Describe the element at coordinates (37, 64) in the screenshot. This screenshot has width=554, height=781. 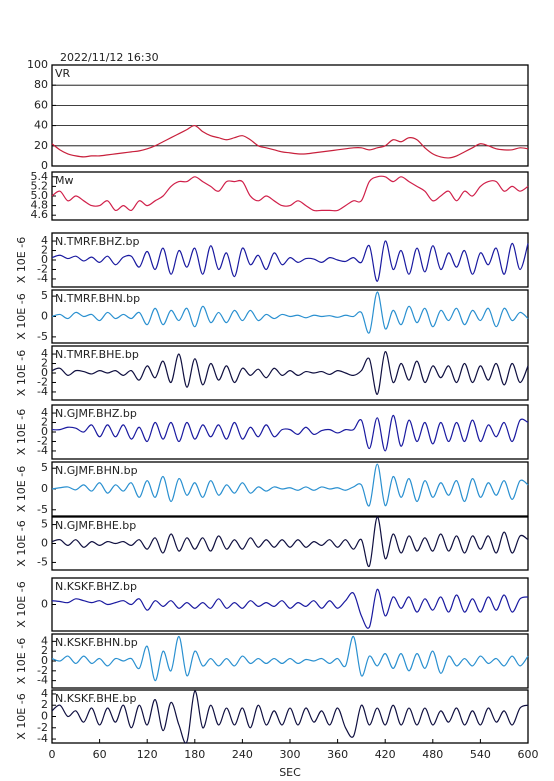
I see `y-tick-label: 100` at that location.